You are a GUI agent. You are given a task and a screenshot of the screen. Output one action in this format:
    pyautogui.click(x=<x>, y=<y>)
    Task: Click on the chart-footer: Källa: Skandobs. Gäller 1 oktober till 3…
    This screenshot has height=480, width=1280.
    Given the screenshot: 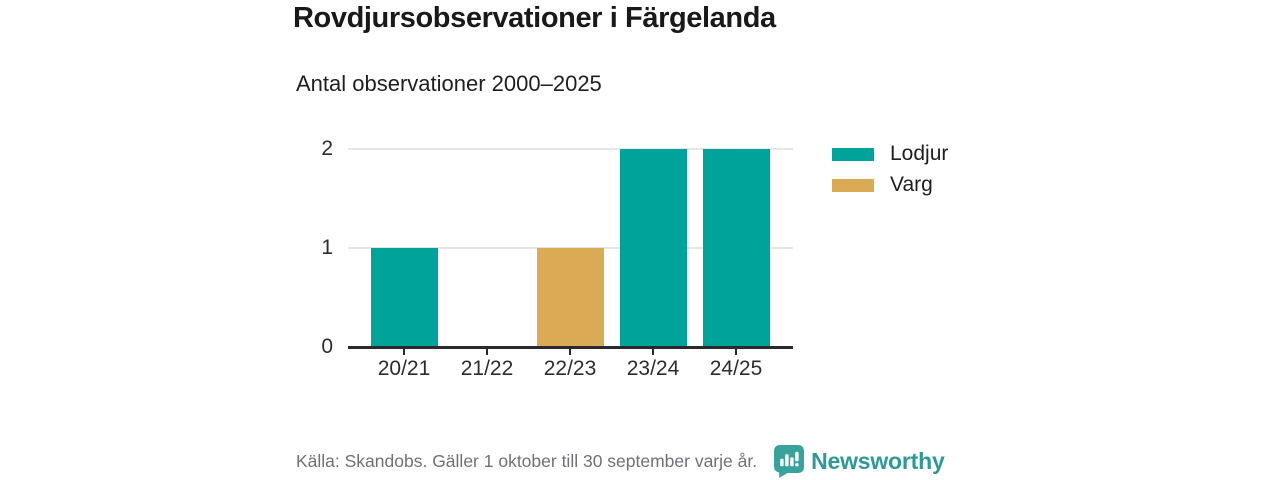 What is the action you would take?
    pyautogui.click(x=620, y=461)
    